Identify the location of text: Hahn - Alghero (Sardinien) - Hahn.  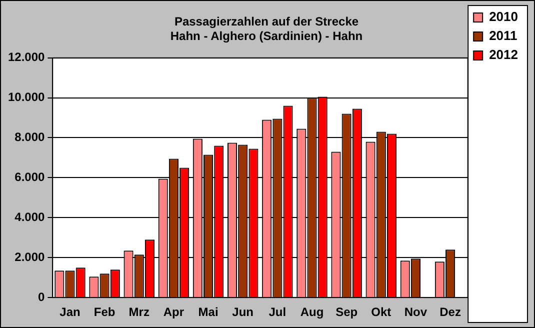
(266, 35).